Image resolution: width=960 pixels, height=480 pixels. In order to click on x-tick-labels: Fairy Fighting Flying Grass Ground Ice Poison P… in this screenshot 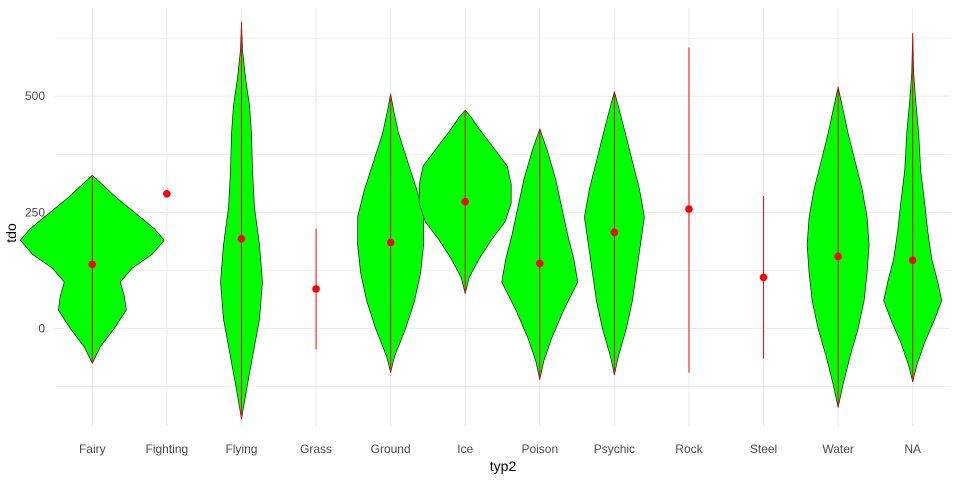, I will do `click(500, 449)`.